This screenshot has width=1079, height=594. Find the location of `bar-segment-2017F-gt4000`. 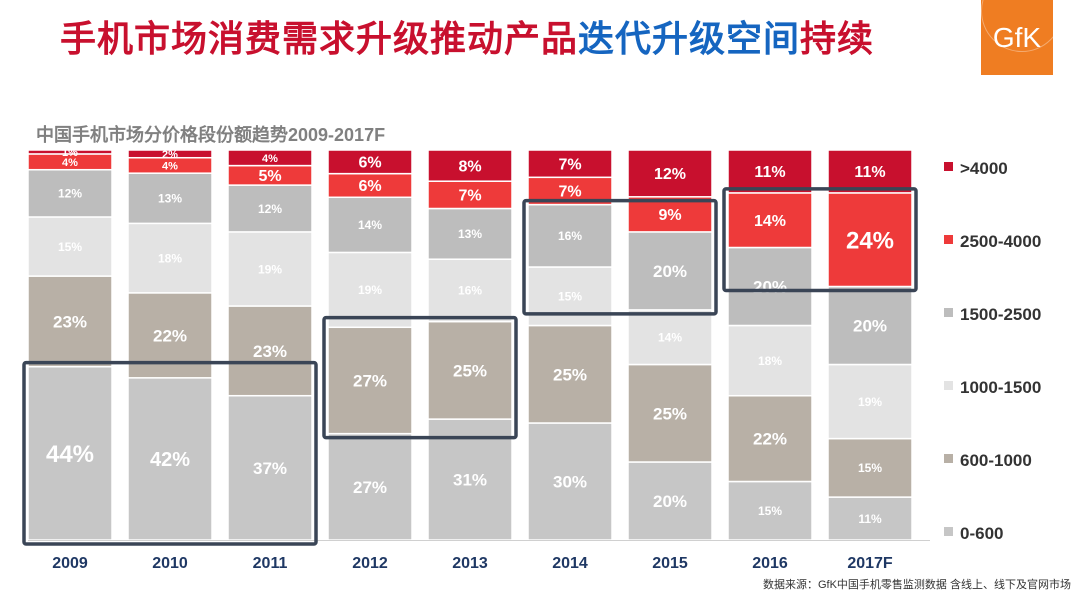

bar-segment-2017F-gt4000 is located at coordinates (870, 171).